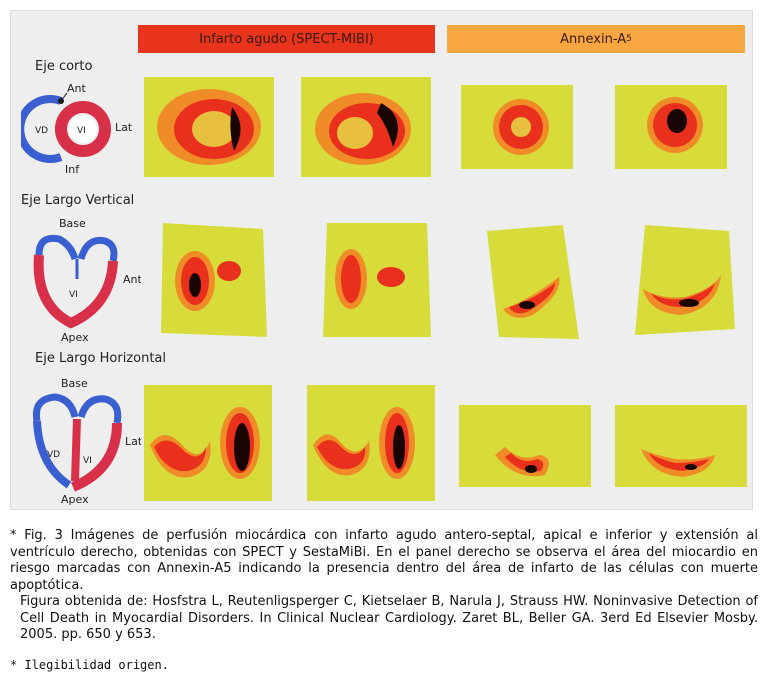  What do you see at coordinates (64, 66) in the screenshot?
I see `row-label-short-axis: Eje corto` at bounding box center [64, 66].